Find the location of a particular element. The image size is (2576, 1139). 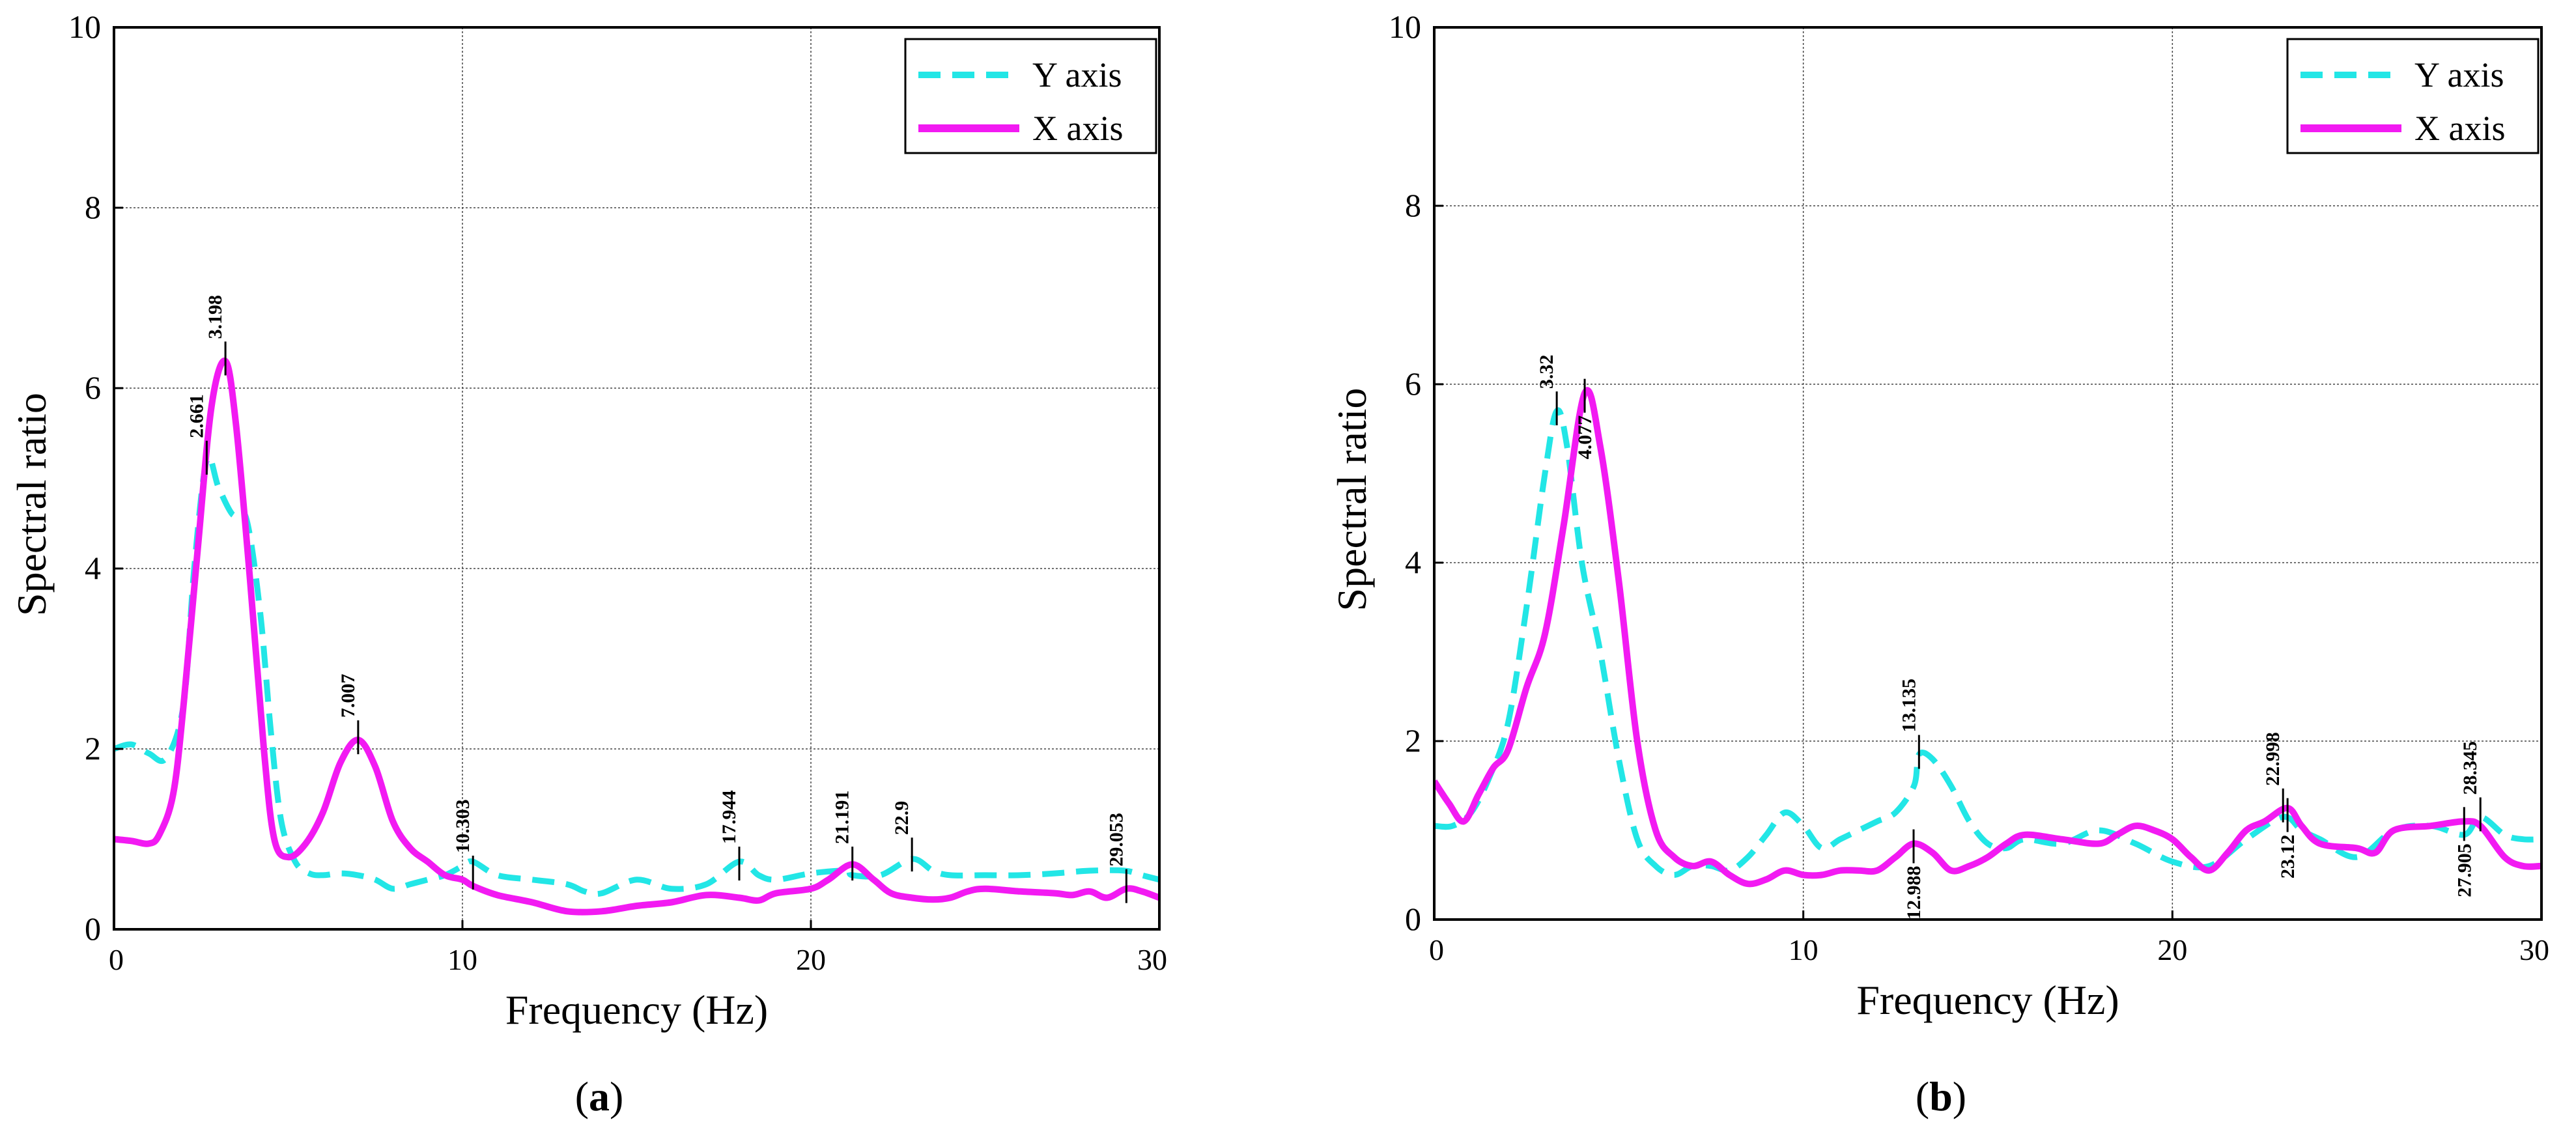

peak-annotation: 22.998 is located at coordinates (2273, 777).